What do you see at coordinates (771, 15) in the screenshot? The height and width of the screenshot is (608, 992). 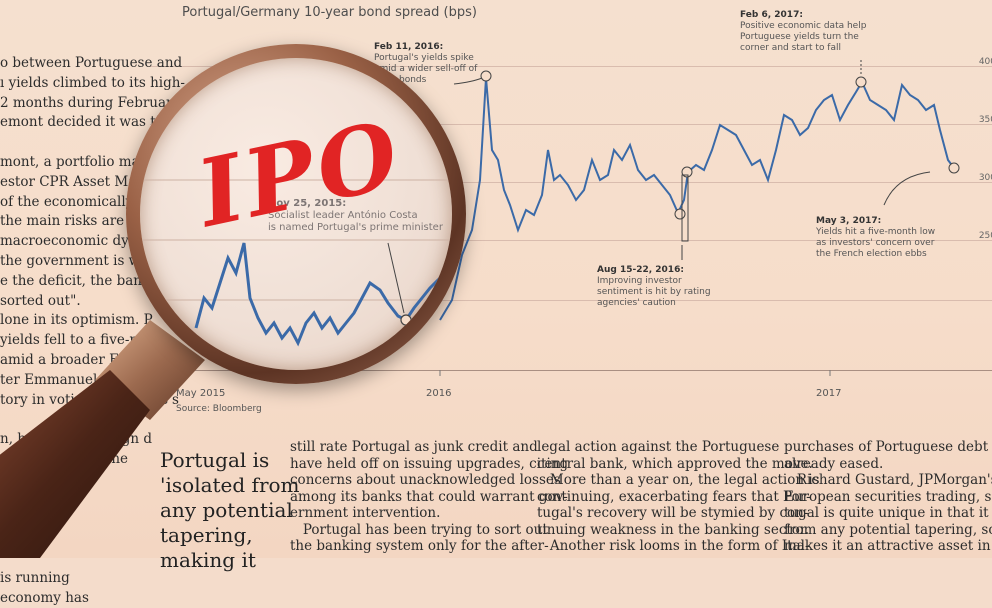 I see `annotation-feb-2017-head: Feb 6, 2017:` at bounding box center [771, 15].